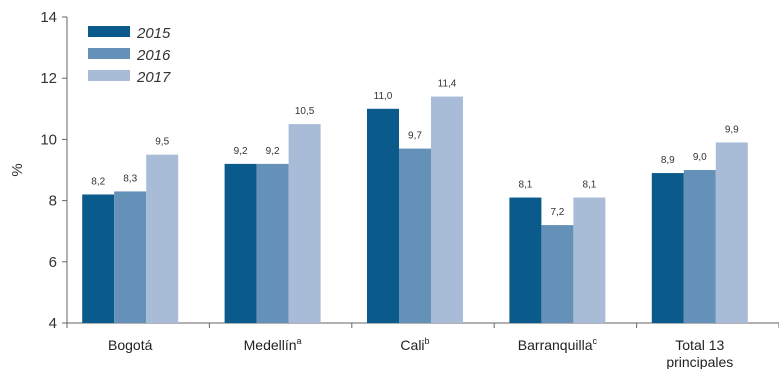 The width and height of the screenshot is (779, 369). I want to click on y-tick-label: 10, so click(48, 139).